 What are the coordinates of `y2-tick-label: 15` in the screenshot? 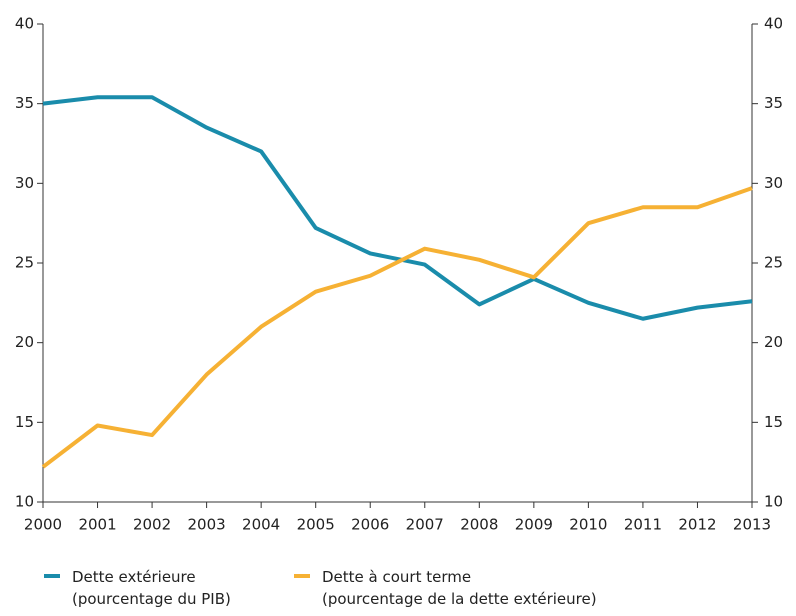 It's located at (773, 422).